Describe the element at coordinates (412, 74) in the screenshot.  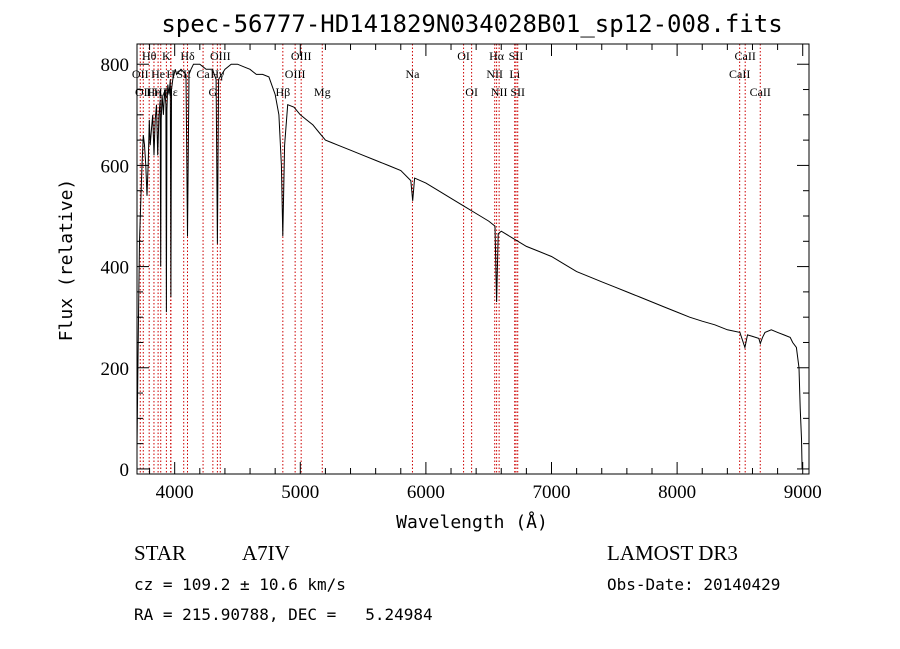
I see `line-label: Na` at that location.